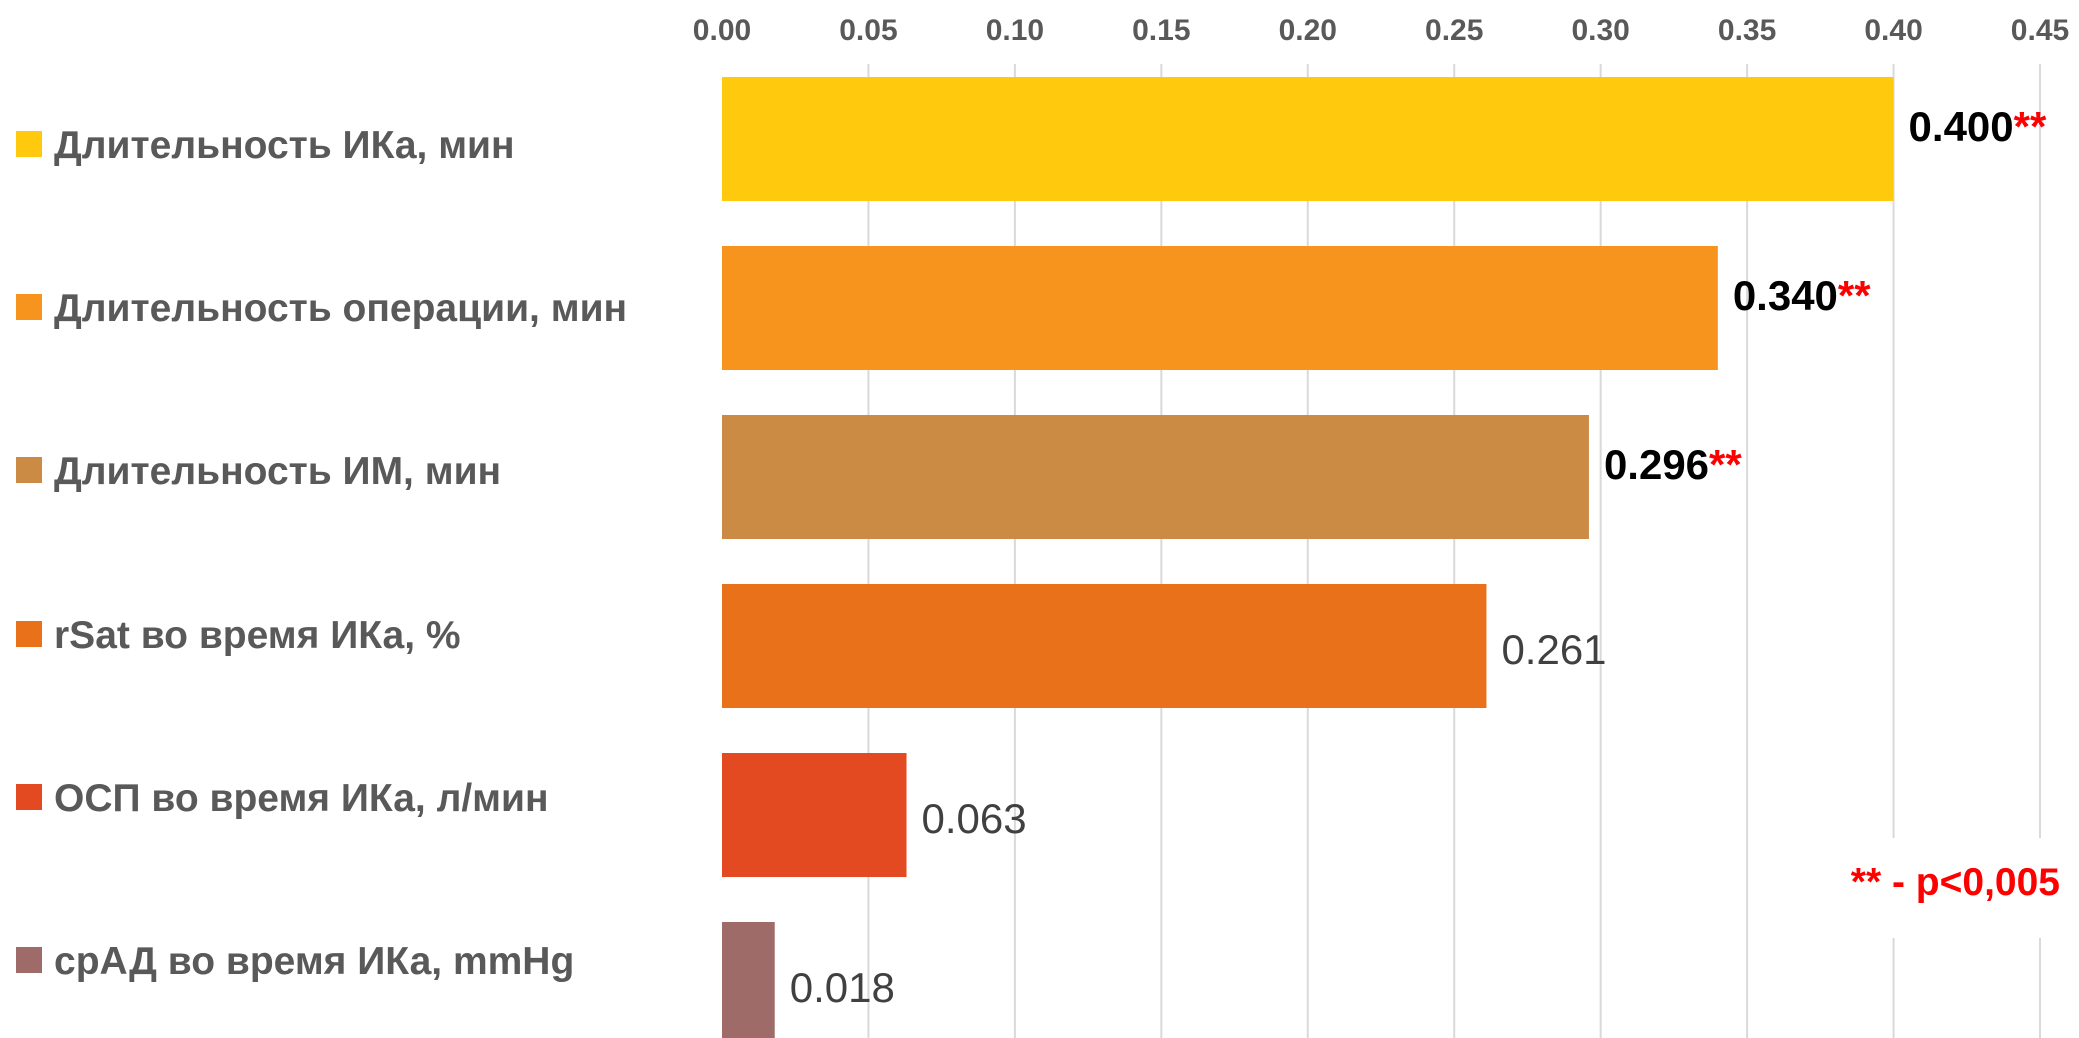 The width and height of the screenshot is (2079, 1038). I want to click on x-tick-label: 0.10, so click(1015, 30).